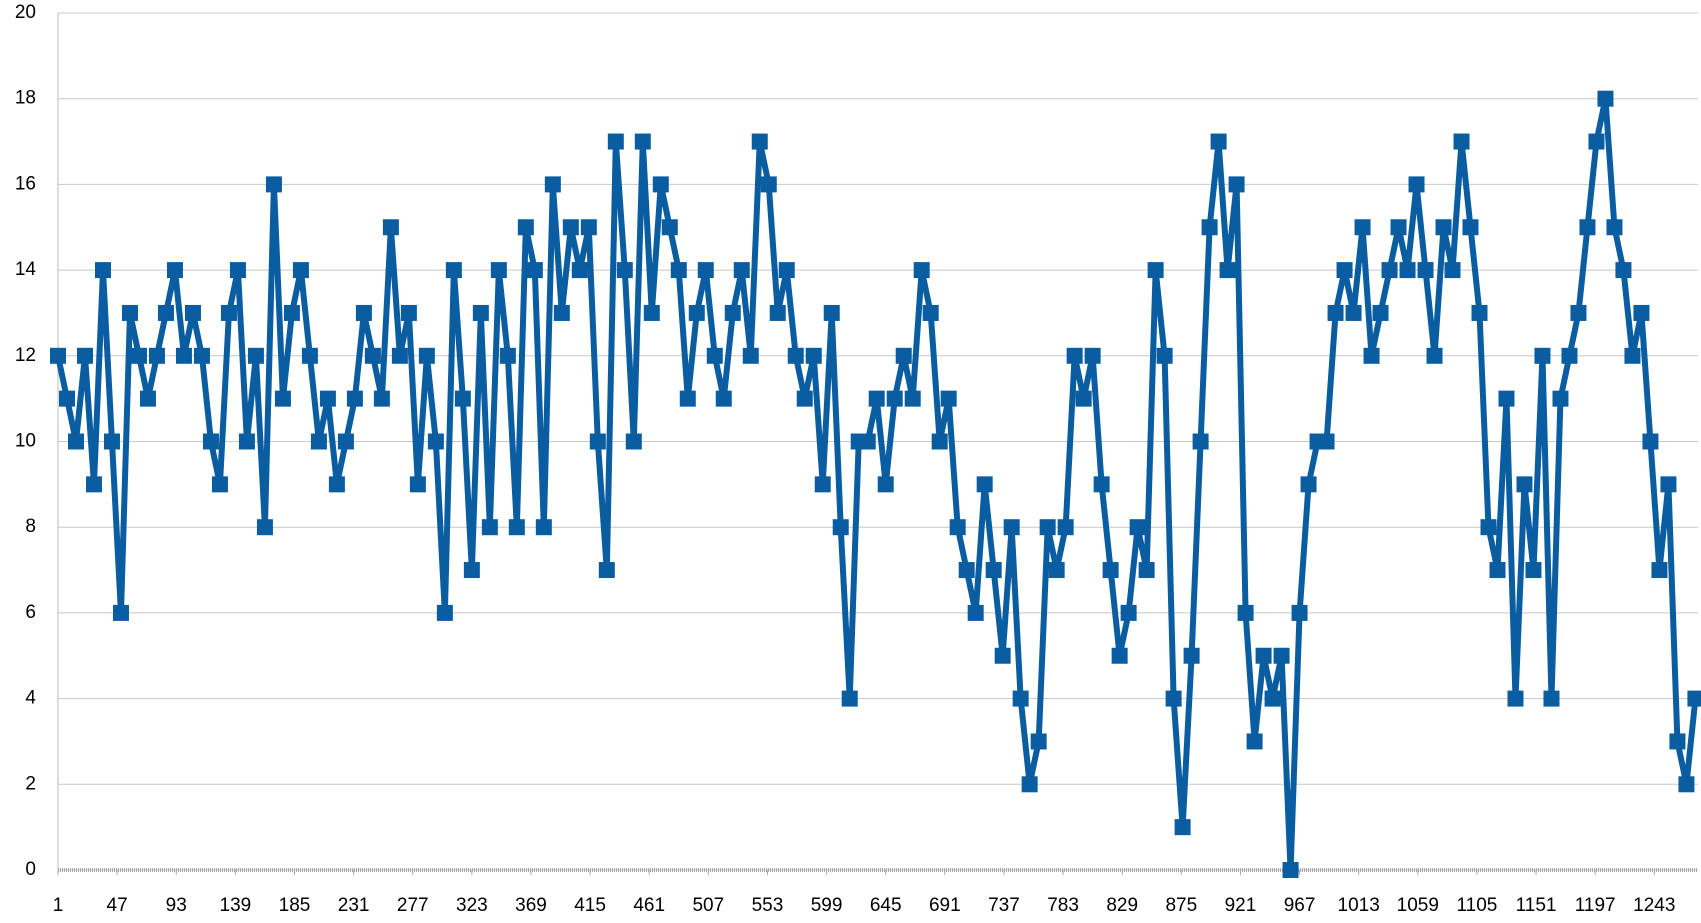 The height and width of the screenshot is (923, 1701). What do you see at coordinates (25, 183) in the screenshot?
I see `y-tick-label: 16` at bounding box center [25, 183].